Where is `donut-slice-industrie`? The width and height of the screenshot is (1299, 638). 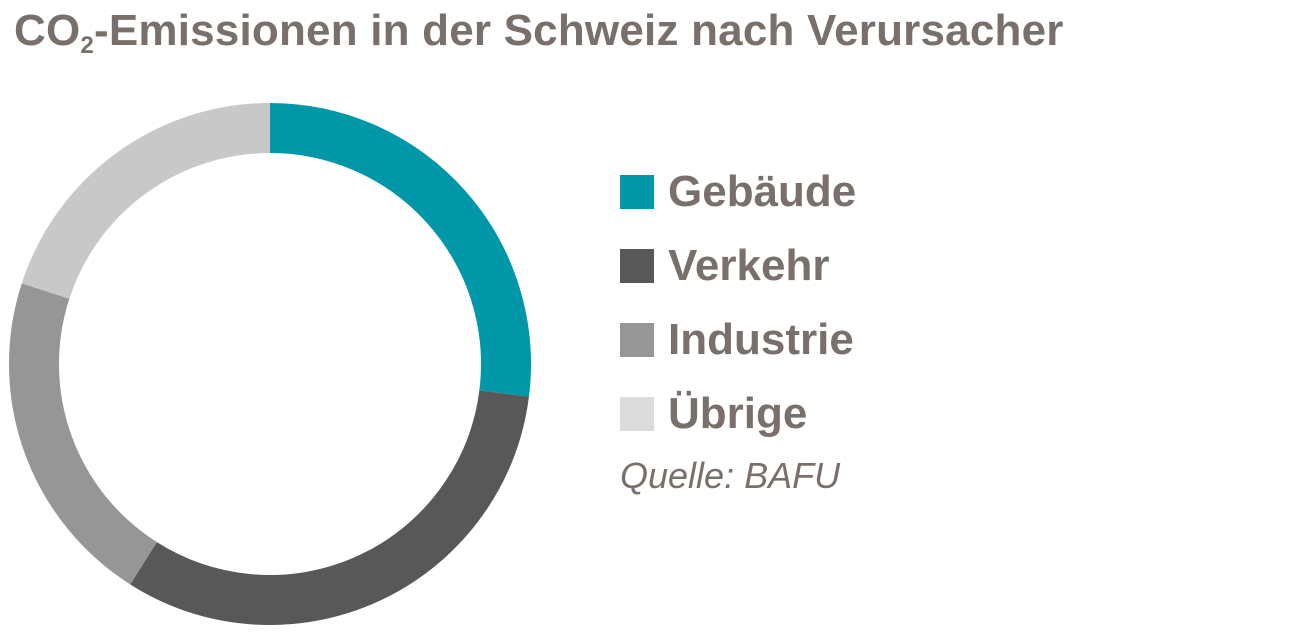 donut-slice-industrie is located at coordinates (83, 434).